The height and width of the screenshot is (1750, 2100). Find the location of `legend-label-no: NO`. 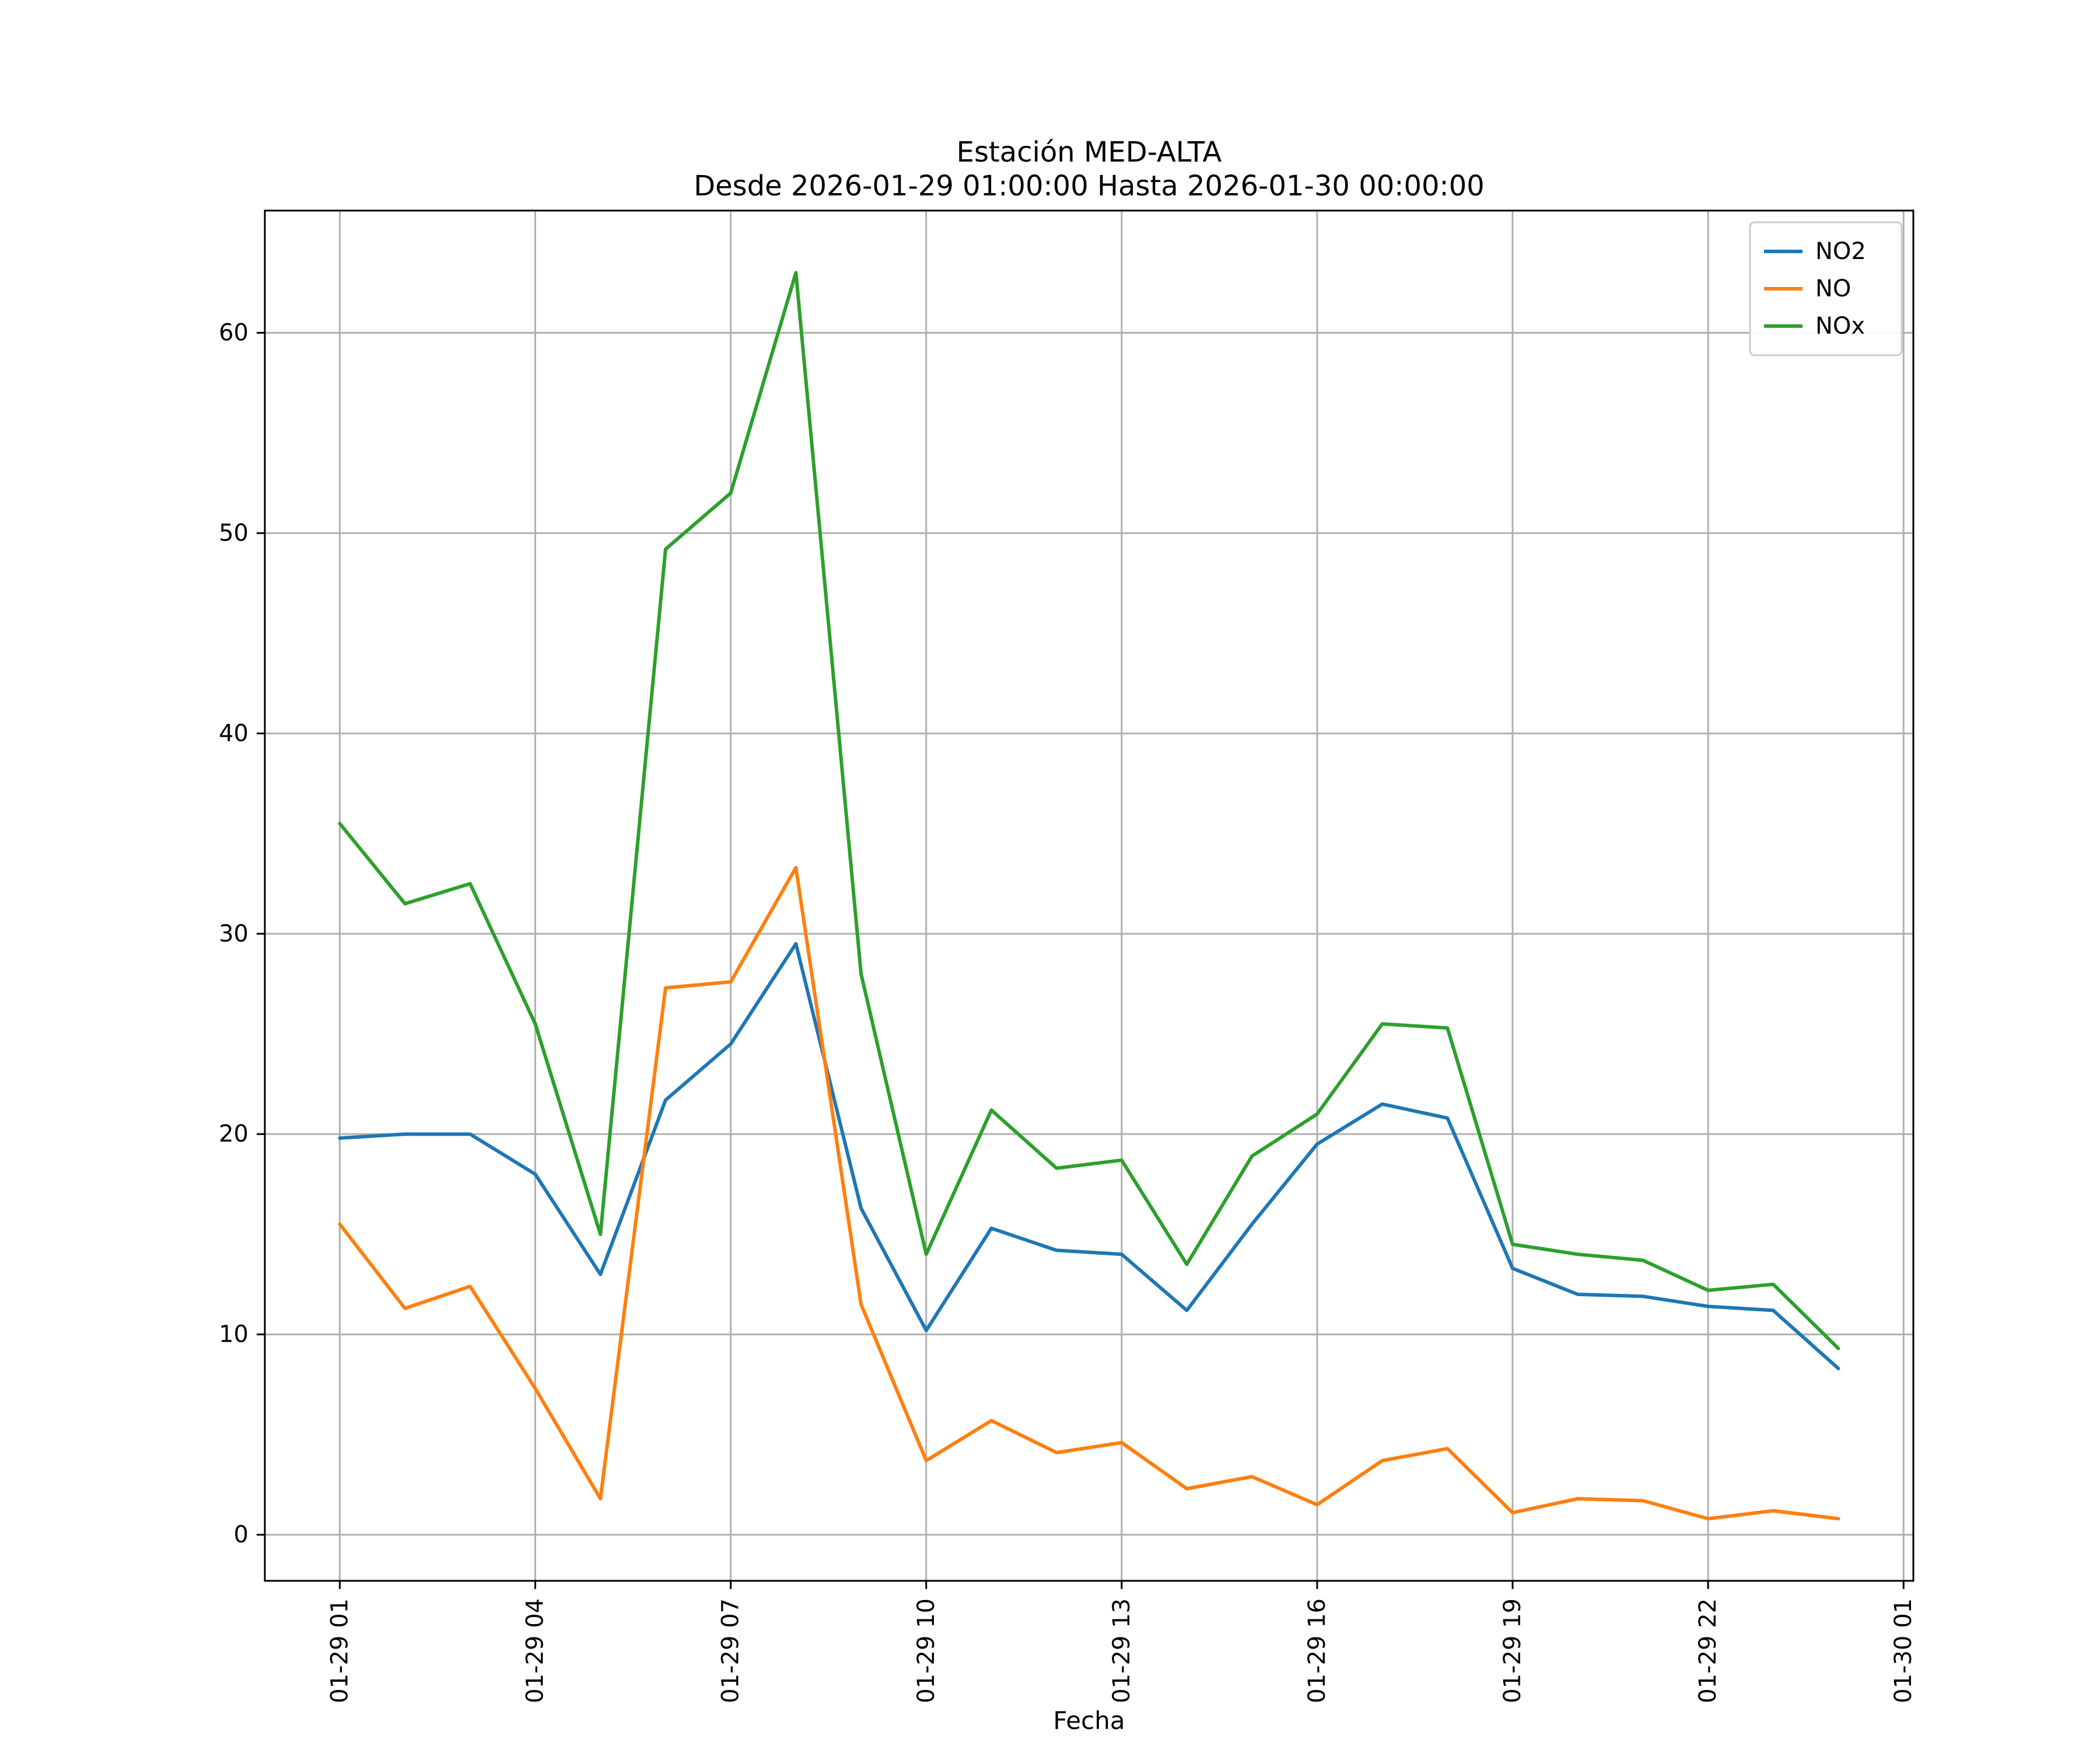

legend-label-no: NO is located at coordinates (1833, 288).